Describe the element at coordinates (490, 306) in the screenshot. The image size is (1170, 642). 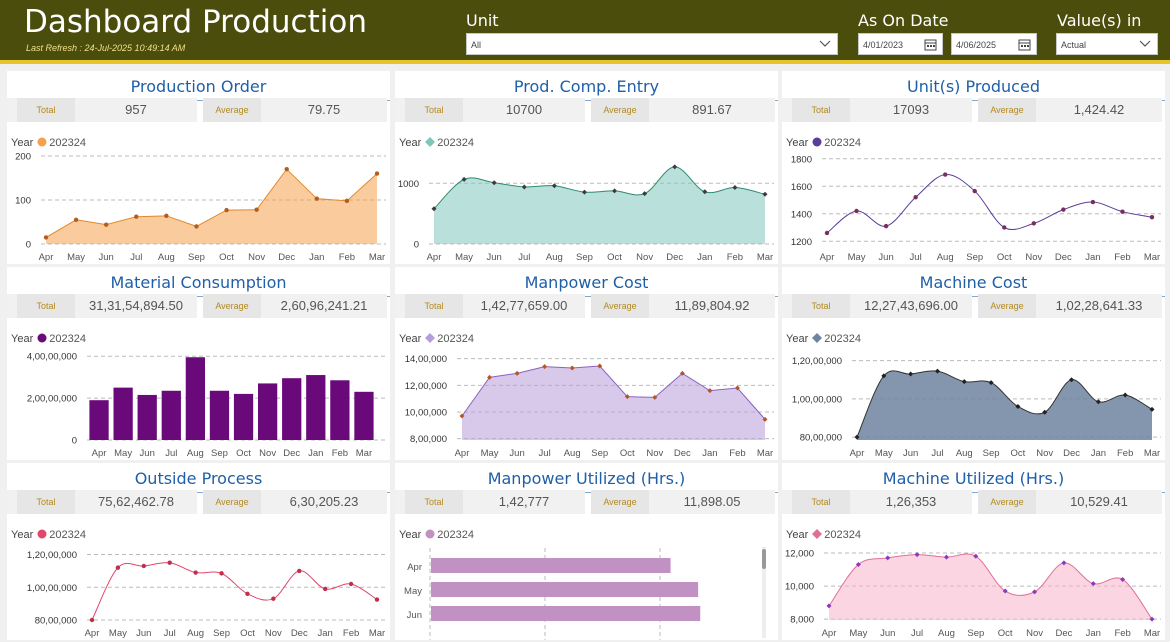
I see `total-stat: Total 1,42,77,659.00` at that location.